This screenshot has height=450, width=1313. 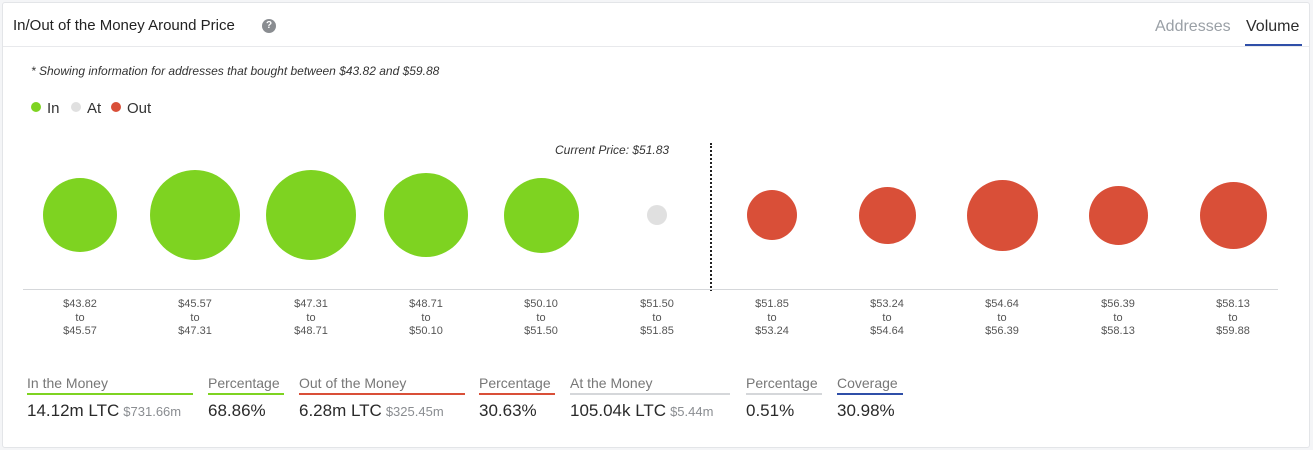 What do you see at coordinates (269, 26) in the screenshot?
I see `help-icon: ?` at bounding box center [269, 26].